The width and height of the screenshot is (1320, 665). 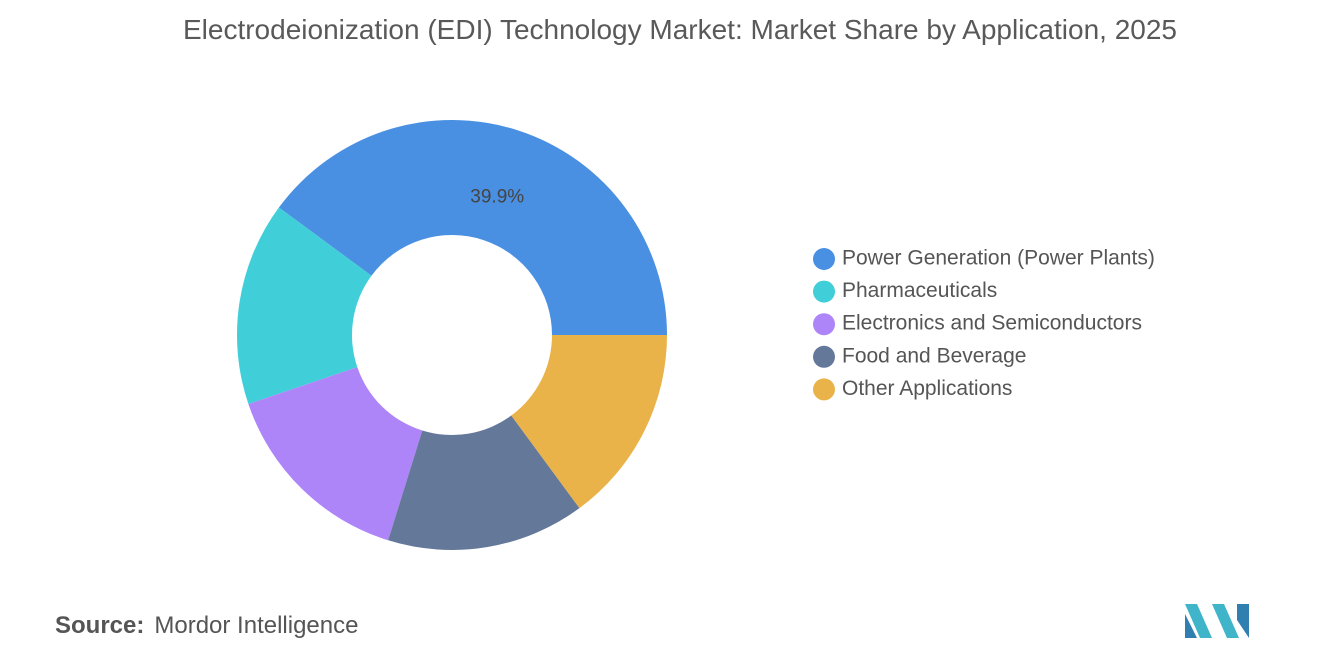 What do you see at coordinates (1217, 621) in the screenshot?
I see `logo` at bounding box center [1217, 621].